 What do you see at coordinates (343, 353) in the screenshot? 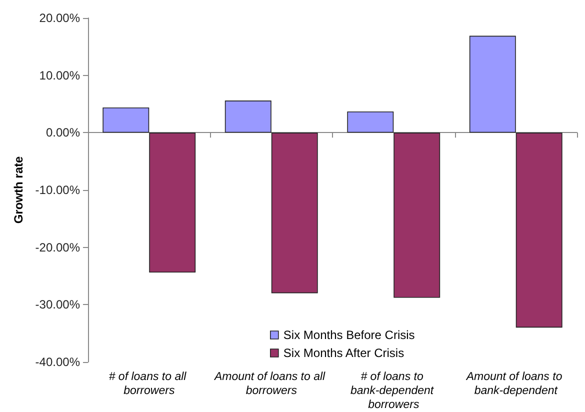
I see `legend-label: Six Months After Crisis` at bounding box center [343, 353].